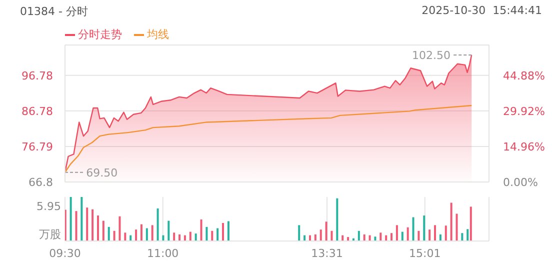 The image size is (552, 265). I want to click on y-tick-label: 96.78, so click(37, 75).